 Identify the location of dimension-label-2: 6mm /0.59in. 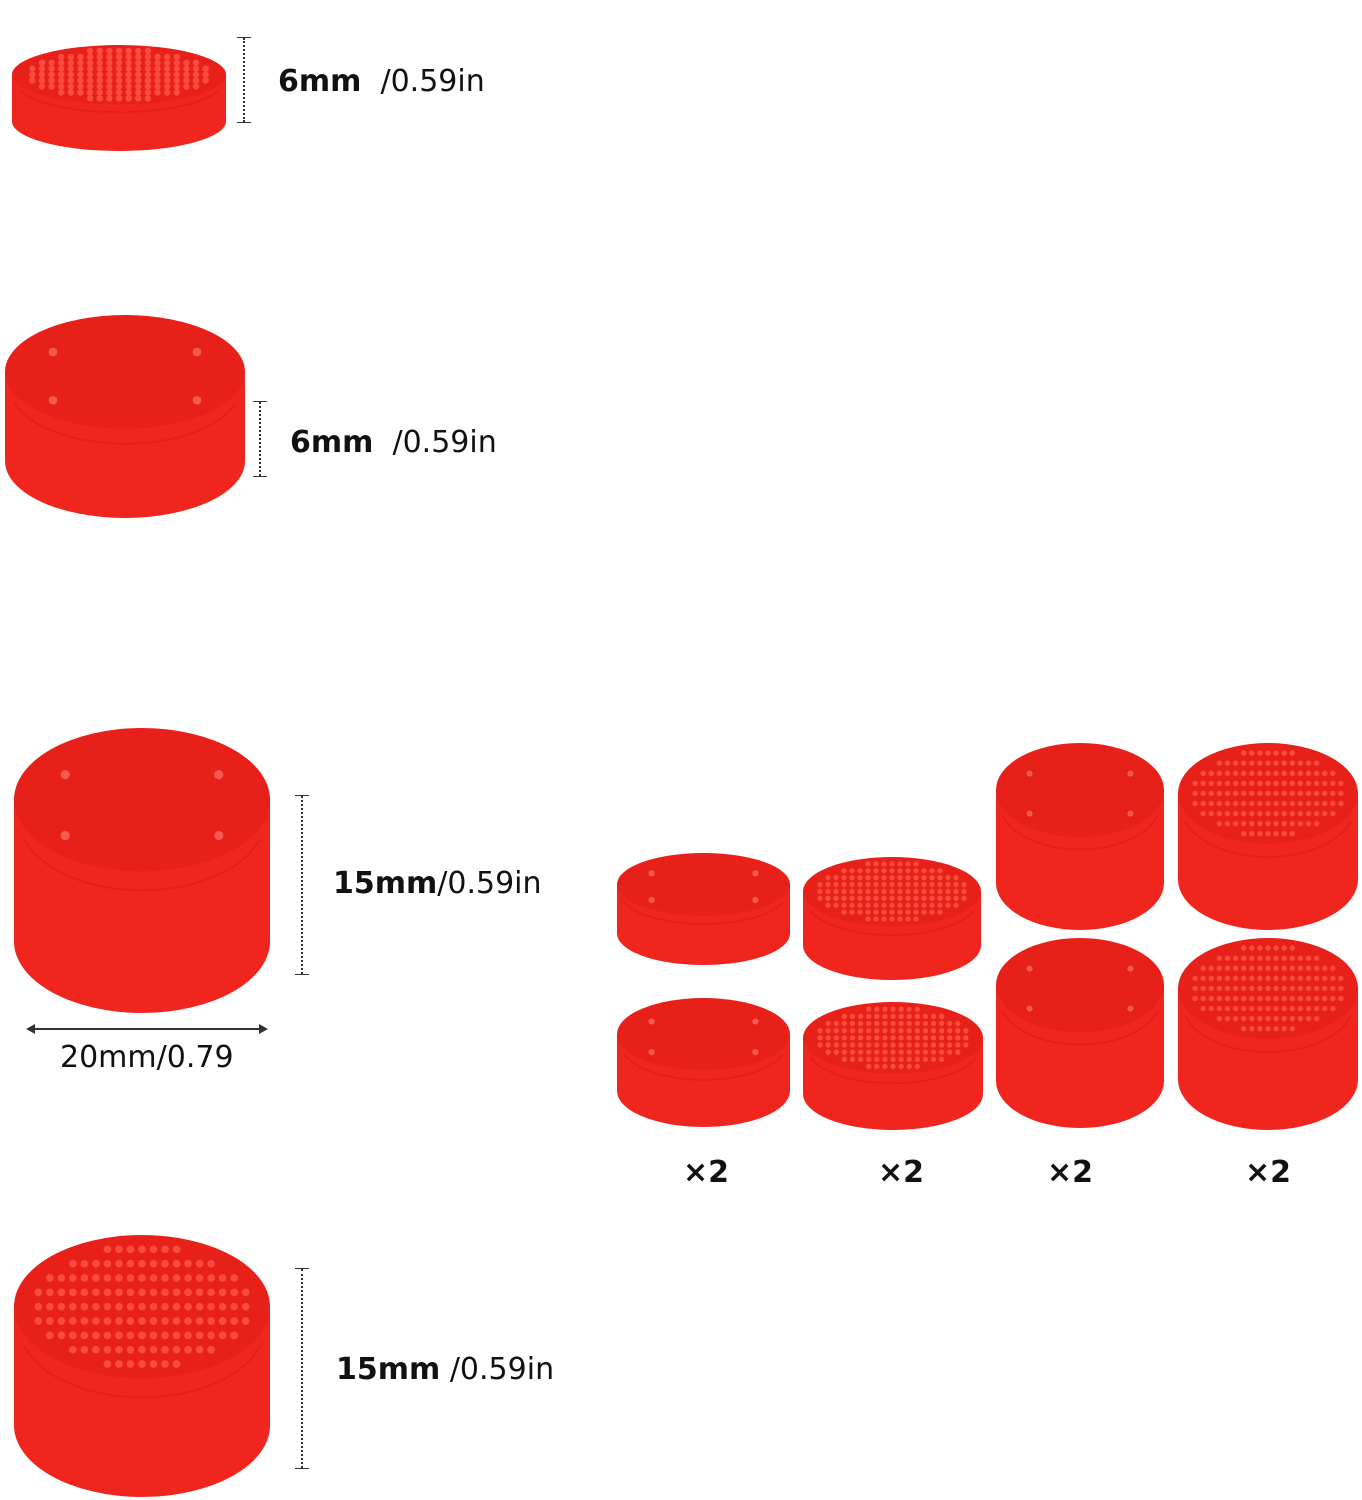
(393, 442).